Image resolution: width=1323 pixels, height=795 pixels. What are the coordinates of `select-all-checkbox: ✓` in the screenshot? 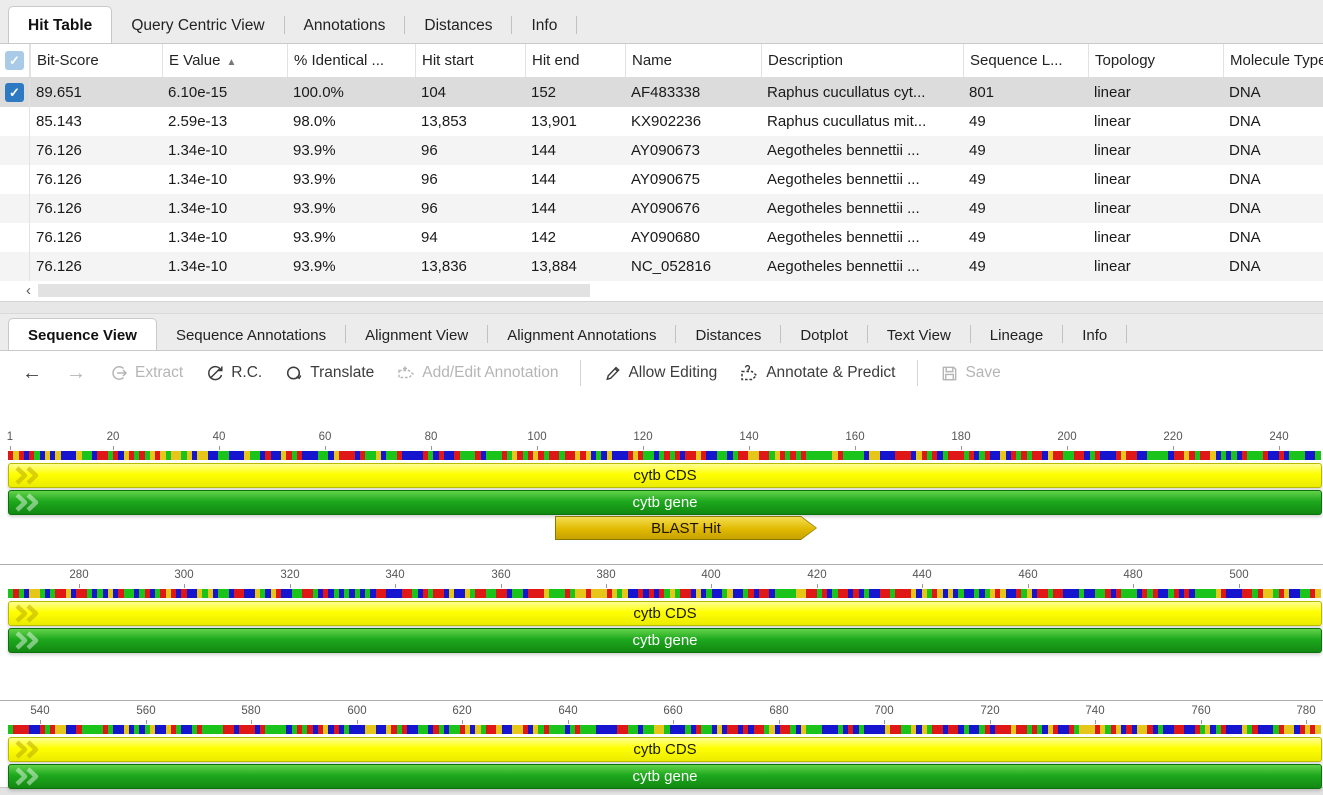 It's located at (14, 60).